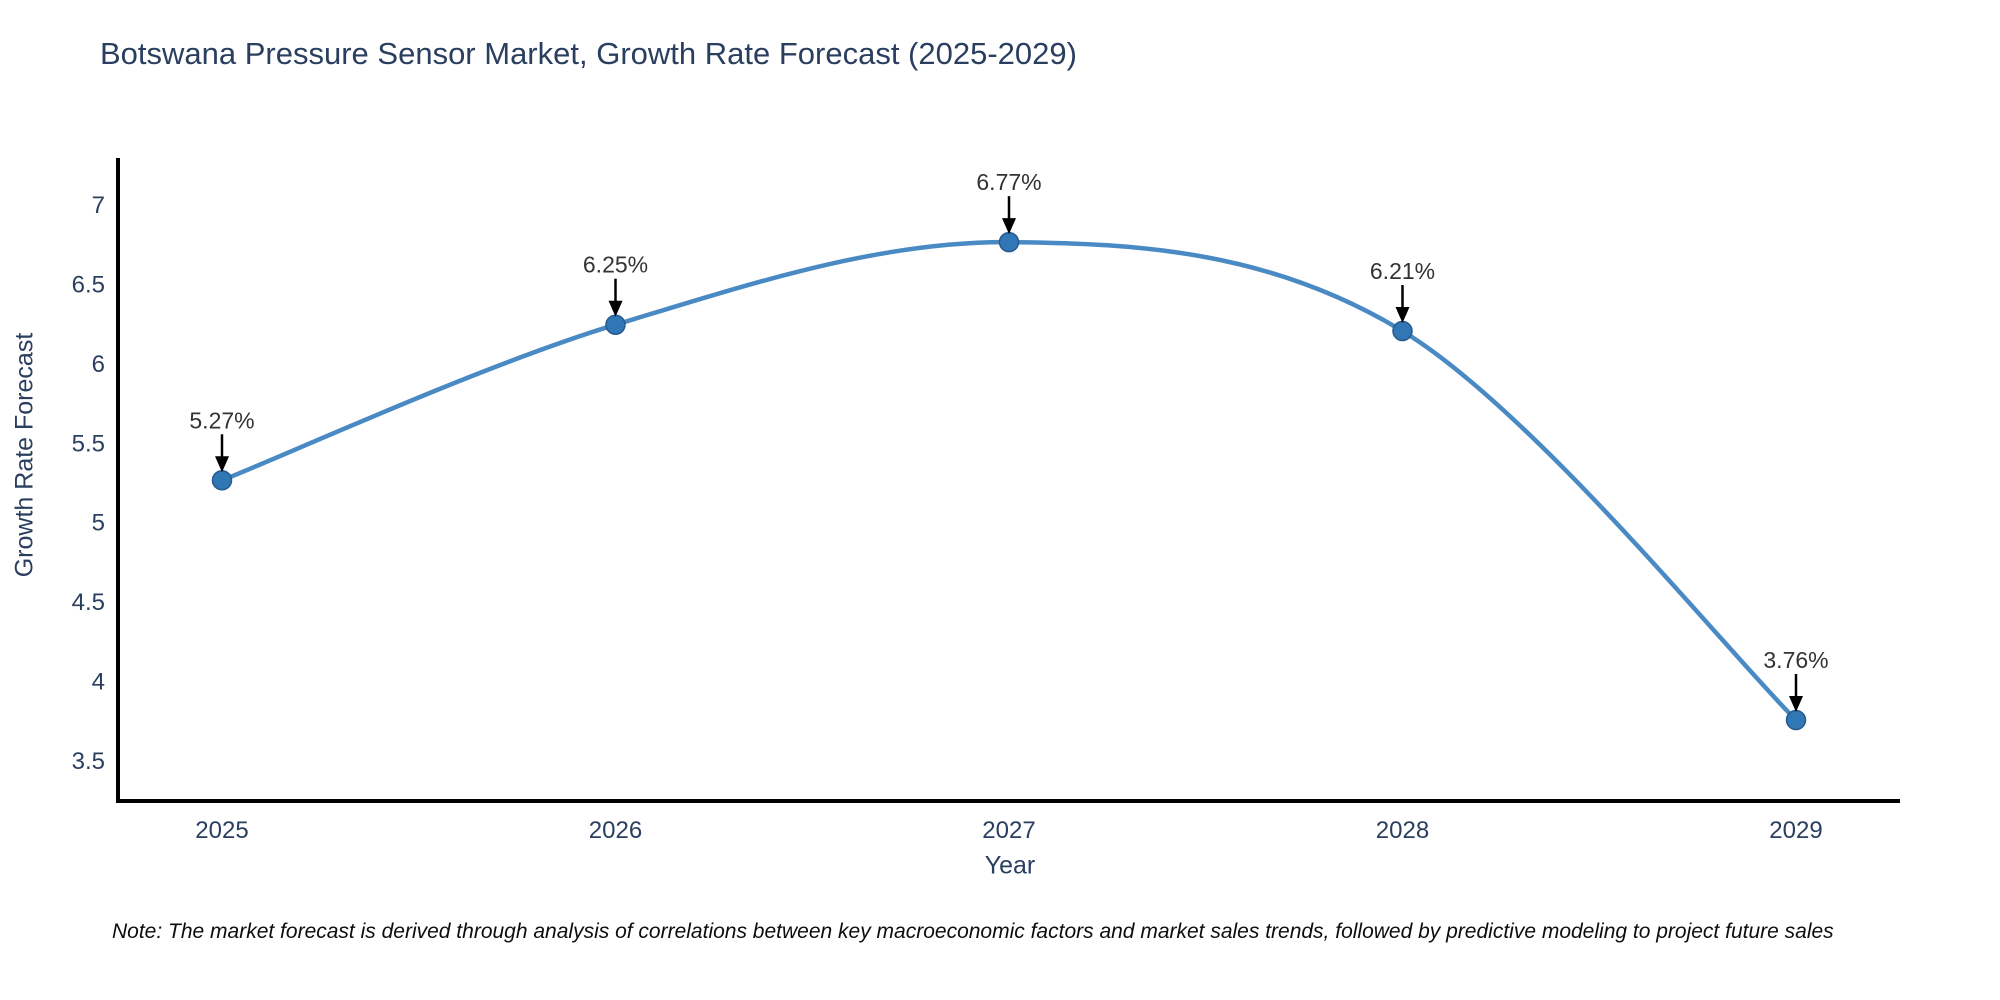 This screenshot has height=1000, width=2000. What do you see at coordinates (98, 205) in the screenshot?
I see `y-tick-label: 7` at bounding box center [98, 205].